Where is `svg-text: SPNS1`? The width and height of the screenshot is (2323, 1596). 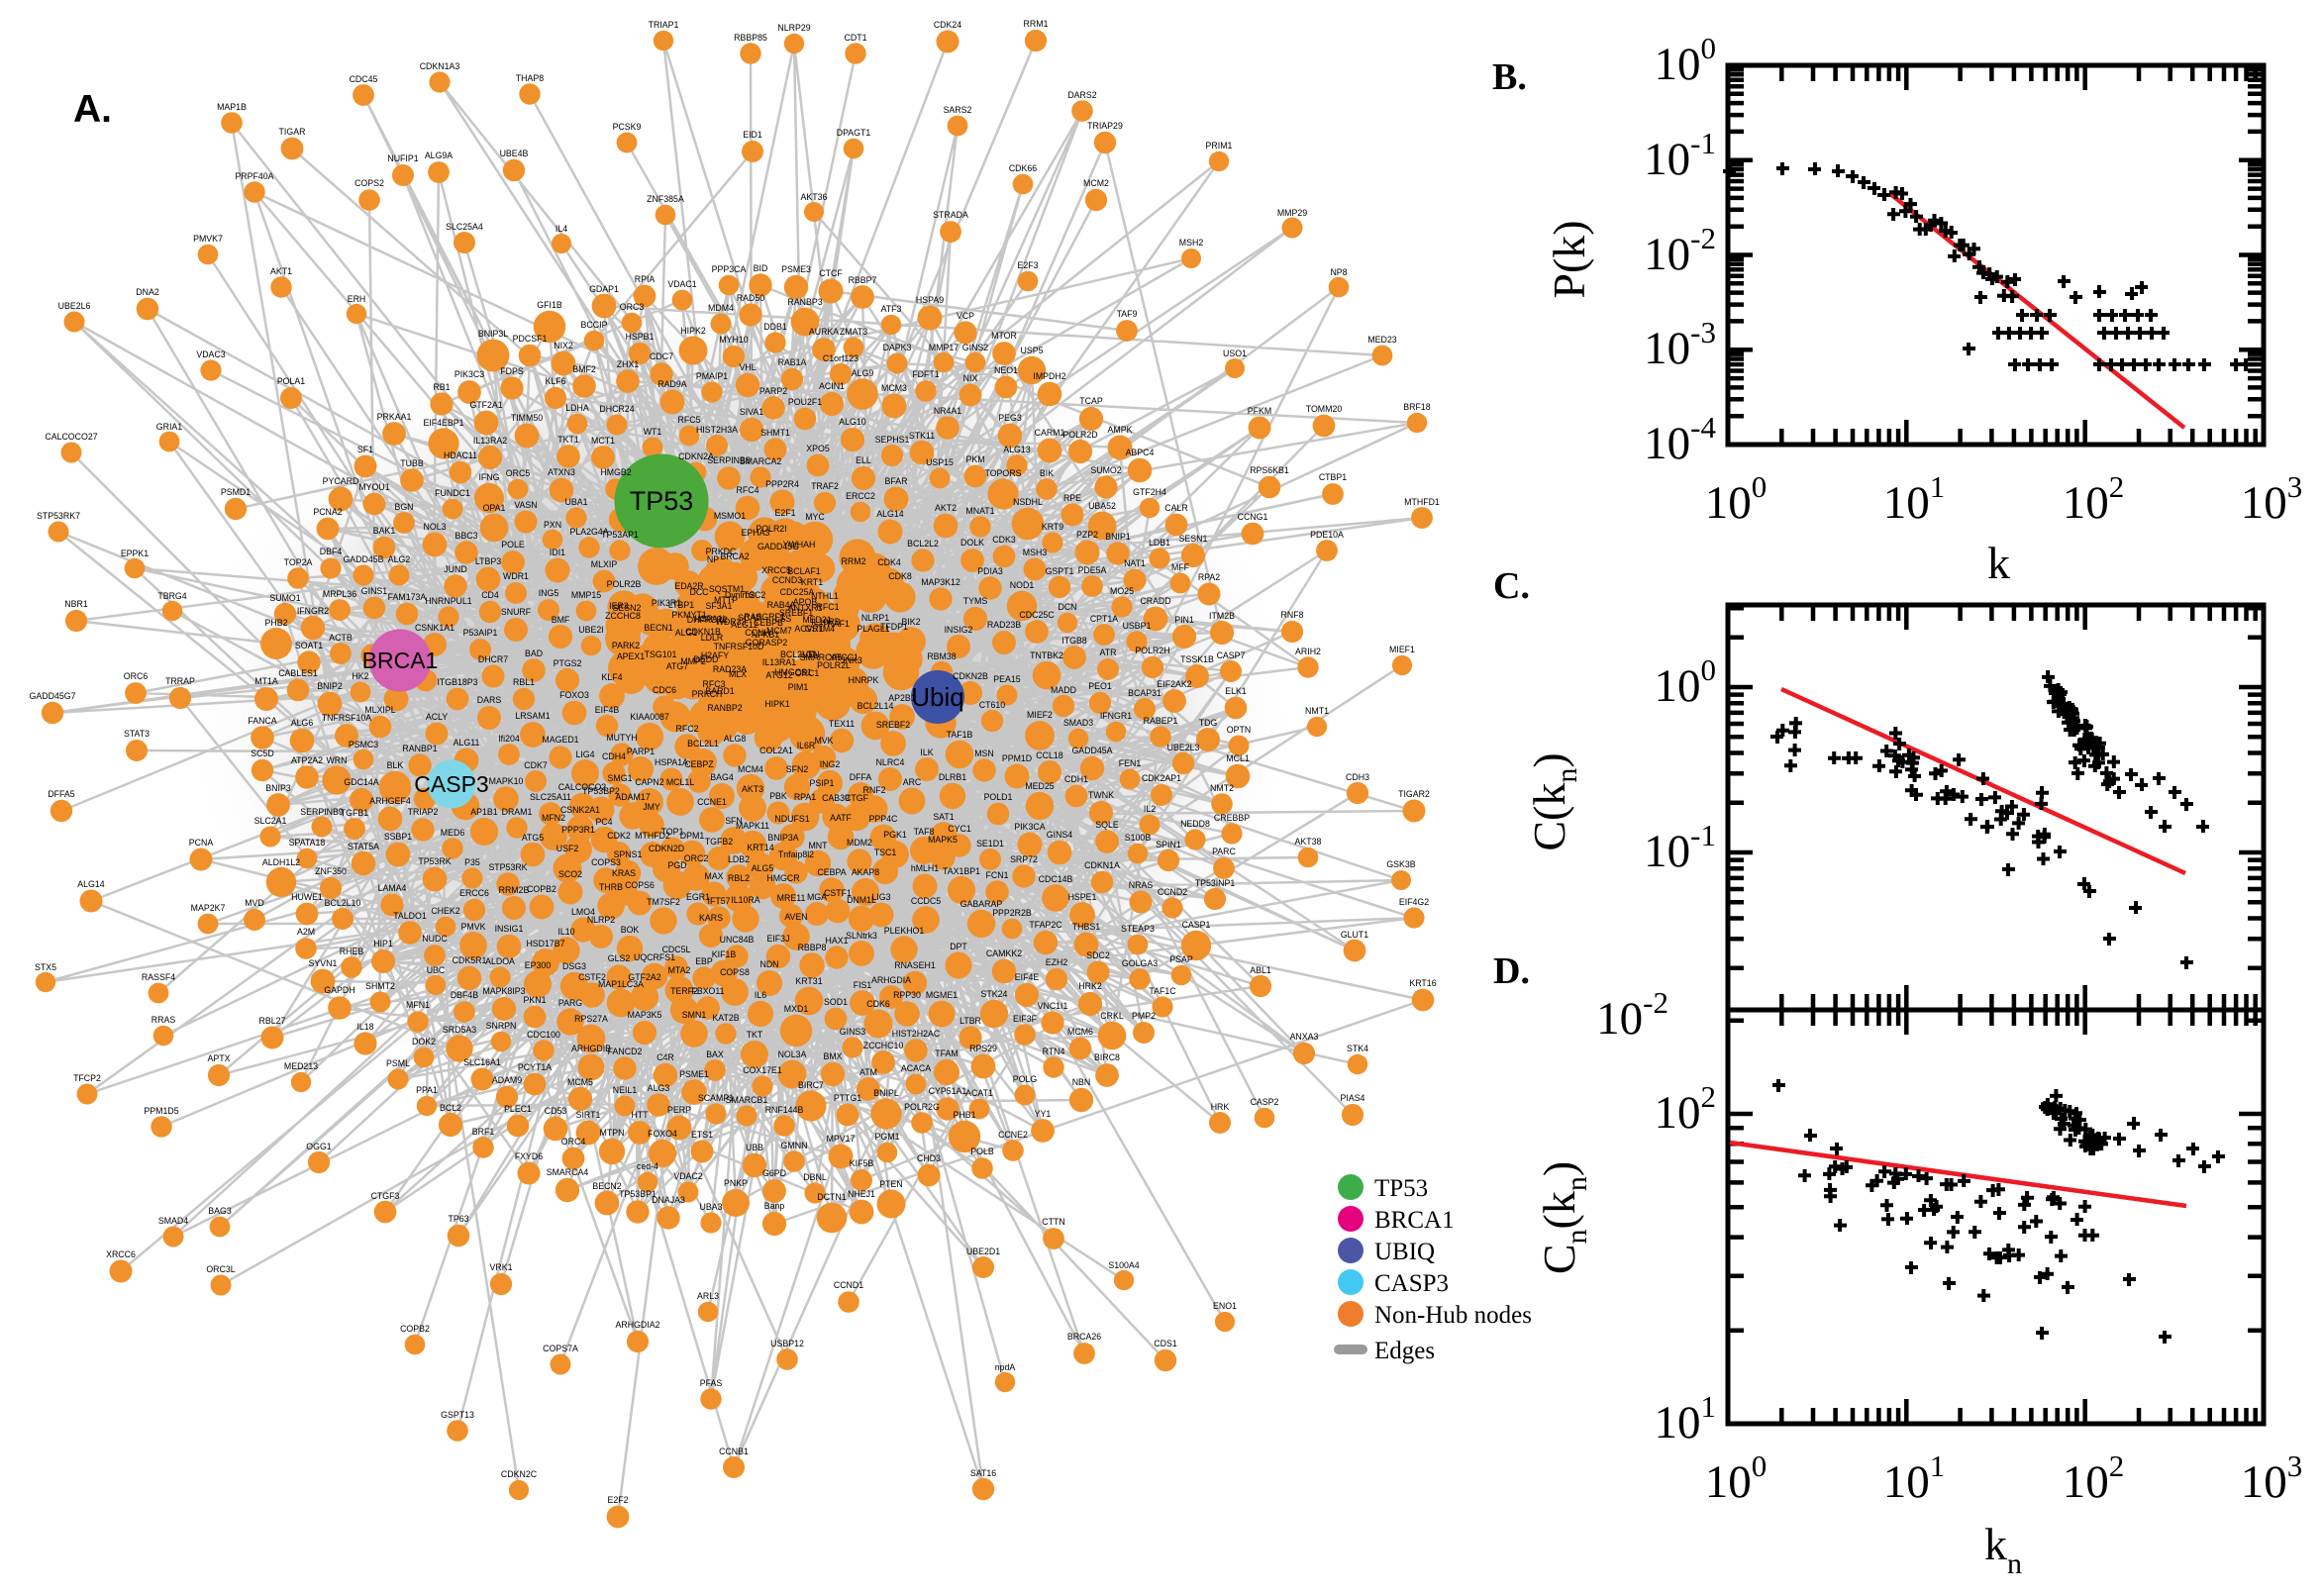
svg-text: SPNS1 is located at coordinates (628, 854).